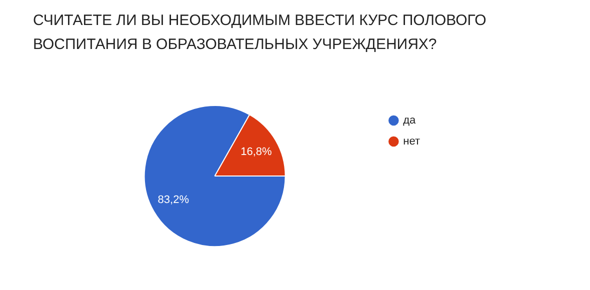  Describe the element at coordinates (174, 200) in the screenshot. I see `data-label: 83,2%` at that location.